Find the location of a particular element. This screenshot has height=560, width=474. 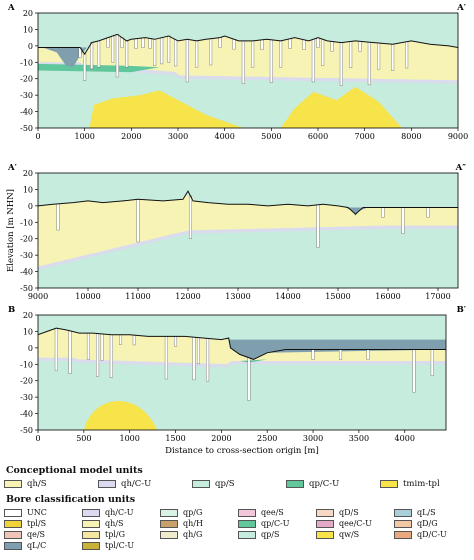

terrain-line is located at coordinates (248, 44).